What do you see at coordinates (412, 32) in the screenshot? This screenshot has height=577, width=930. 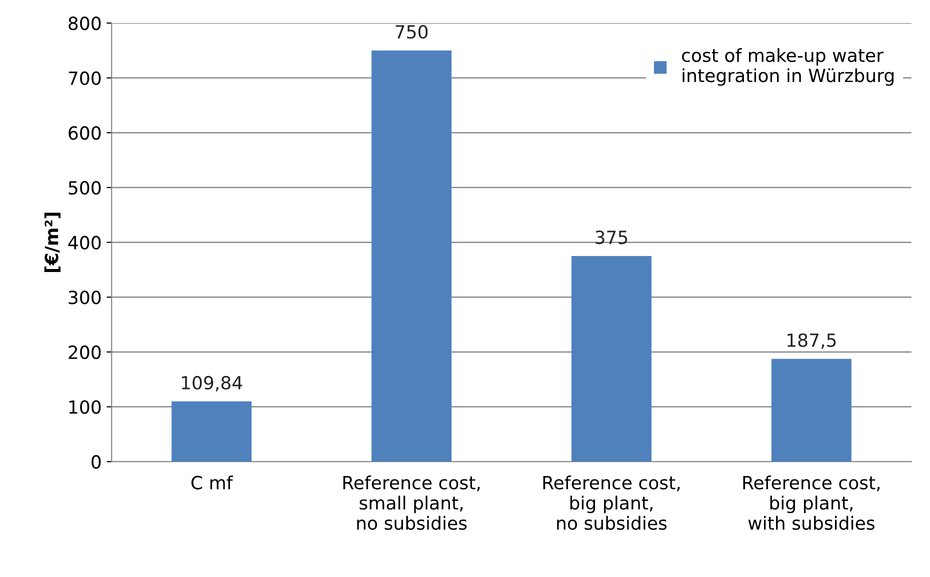 I see `data-label: 750` at bounding box center [412, 32].